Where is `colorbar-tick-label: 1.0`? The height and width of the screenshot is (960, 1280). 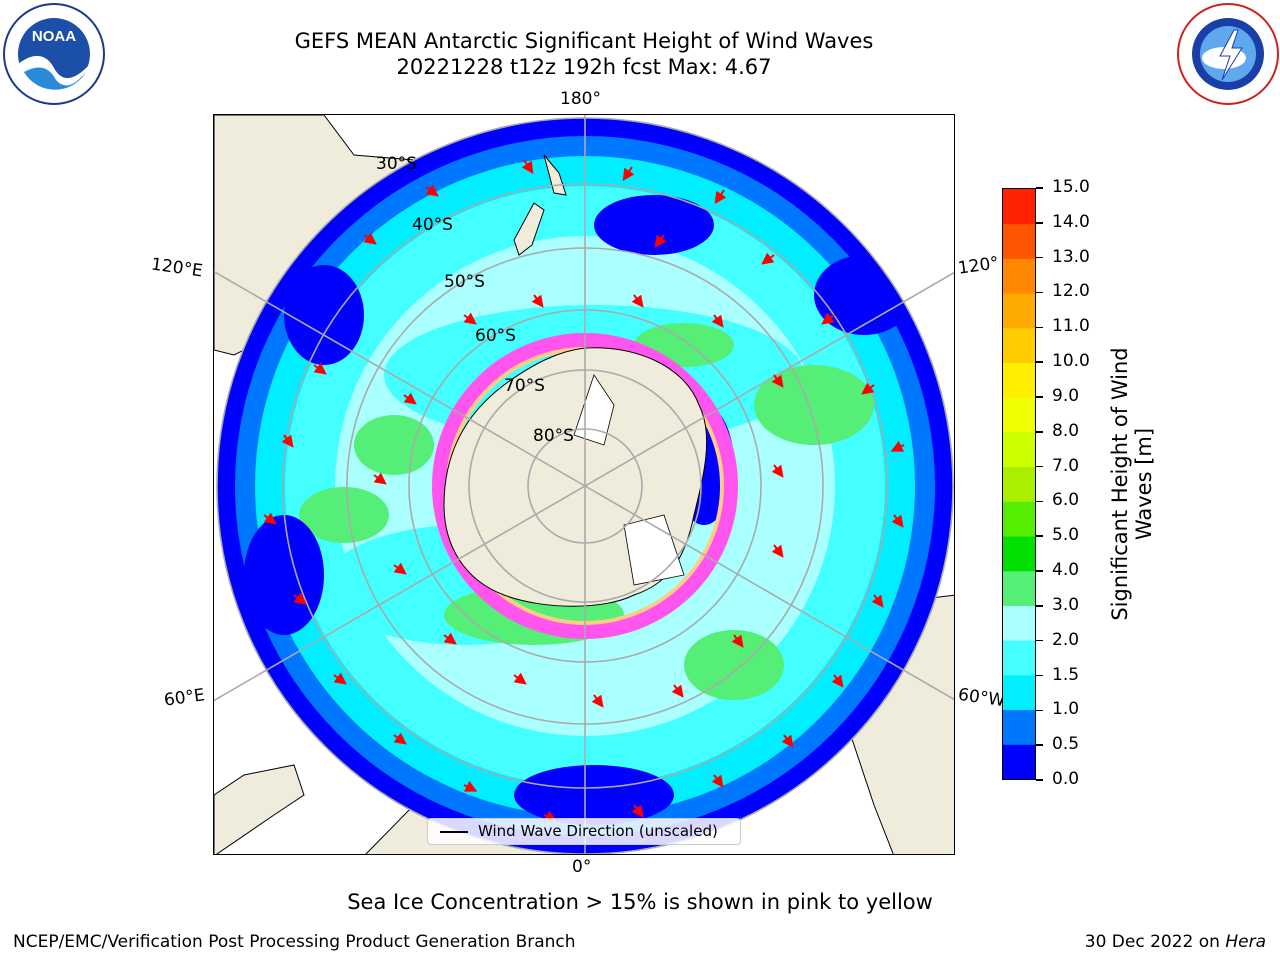
colorbar-tick-label: 1.0 is located at coordinates (1066, 709).